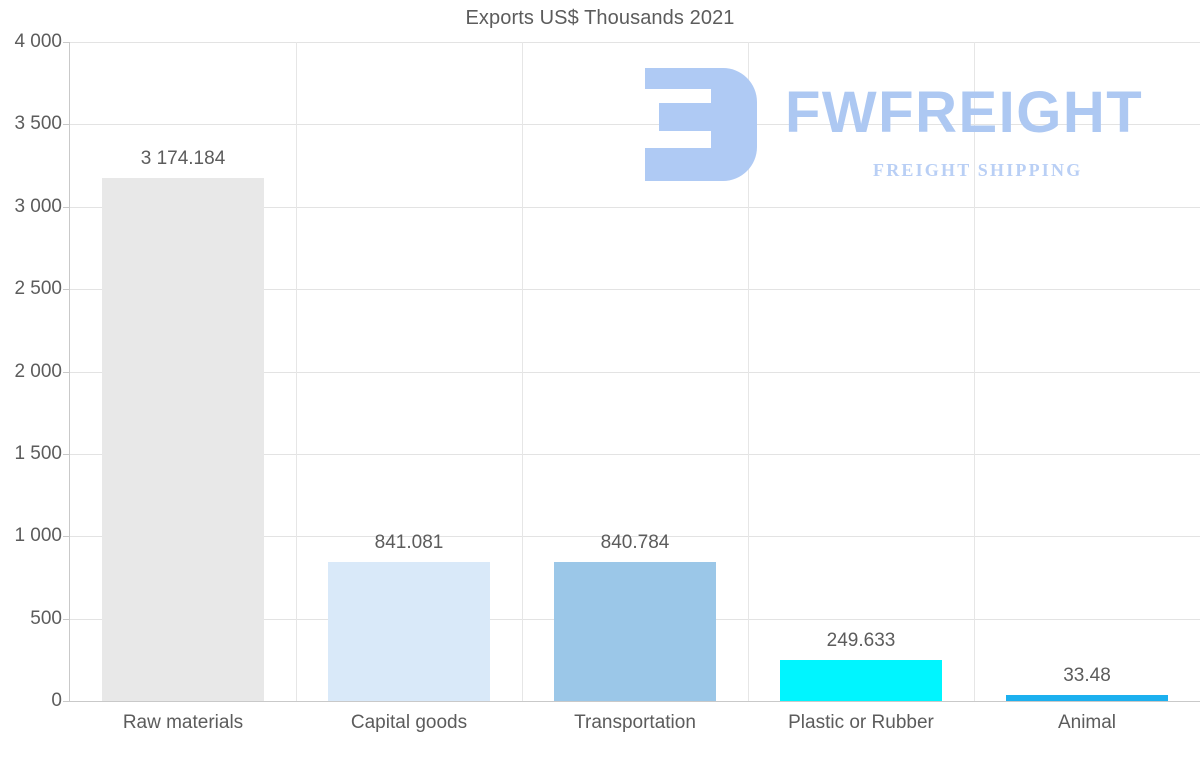 This screenshot has height=763, width=1200. I want to click on x-axis-tick-label: Animal, so click(1087, 722).